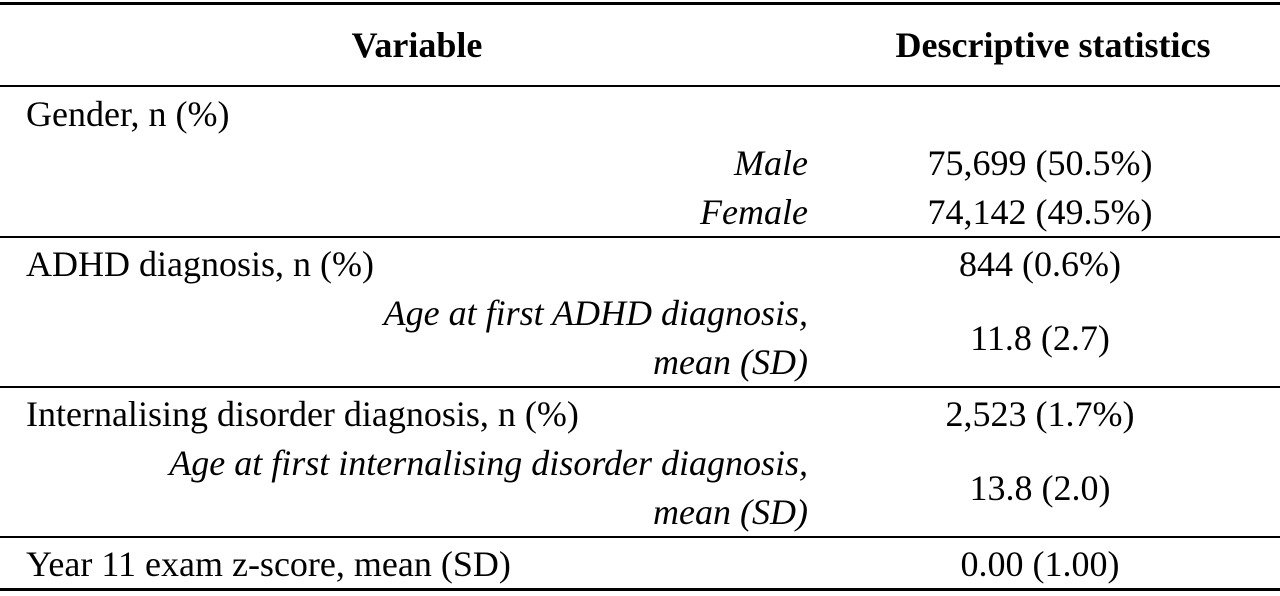 The image size is (1280, 596). What do you see at coordinates (1040, 212) in the screenshot?
I see `stat-value: 74,142 (49.5%)` at bounding box center [1040, 212].